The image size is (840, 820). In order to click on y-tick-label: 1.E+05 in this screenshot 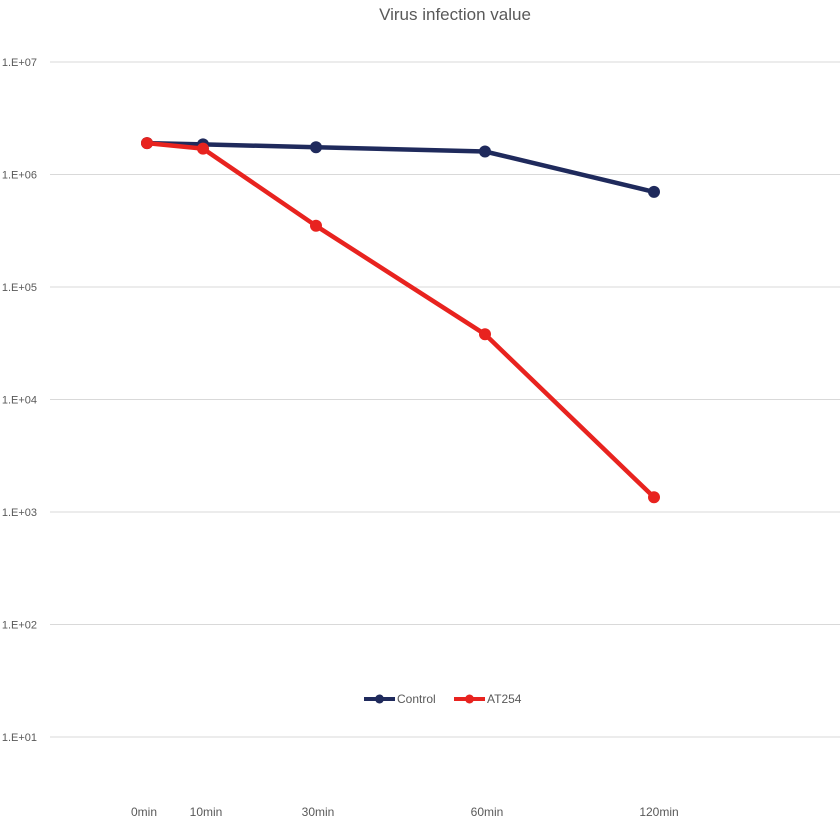, I will do `click(19, 288)`.